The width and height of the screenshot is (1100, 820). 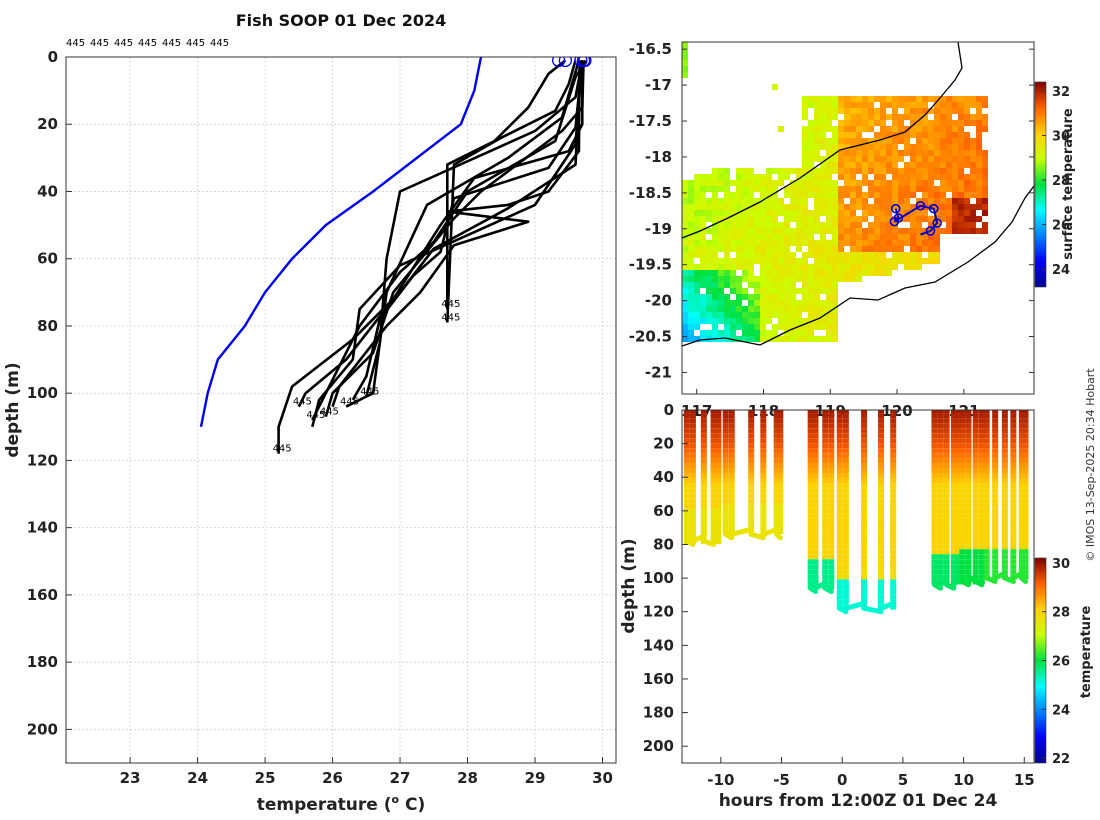 I want to click on profile-end-label: 445, so click(x=450, y=304).